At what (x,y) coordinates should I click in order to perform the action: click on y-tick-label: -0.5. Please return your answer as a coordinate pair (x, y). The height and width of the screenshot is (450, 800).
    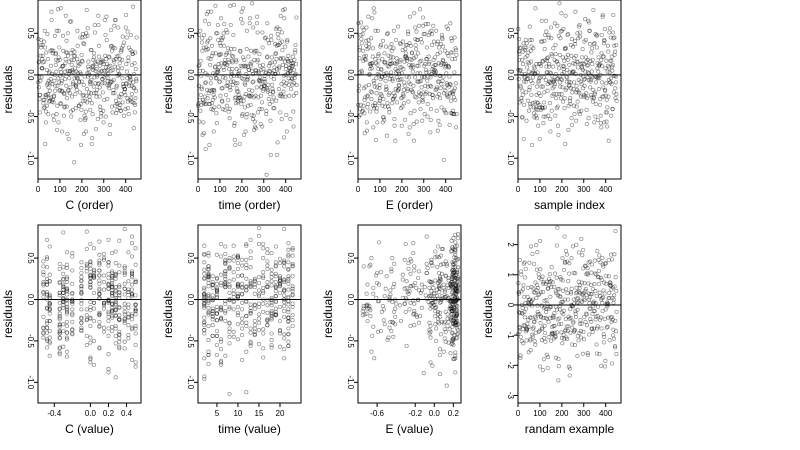
    Looking at the image, I should click on (190, 341).